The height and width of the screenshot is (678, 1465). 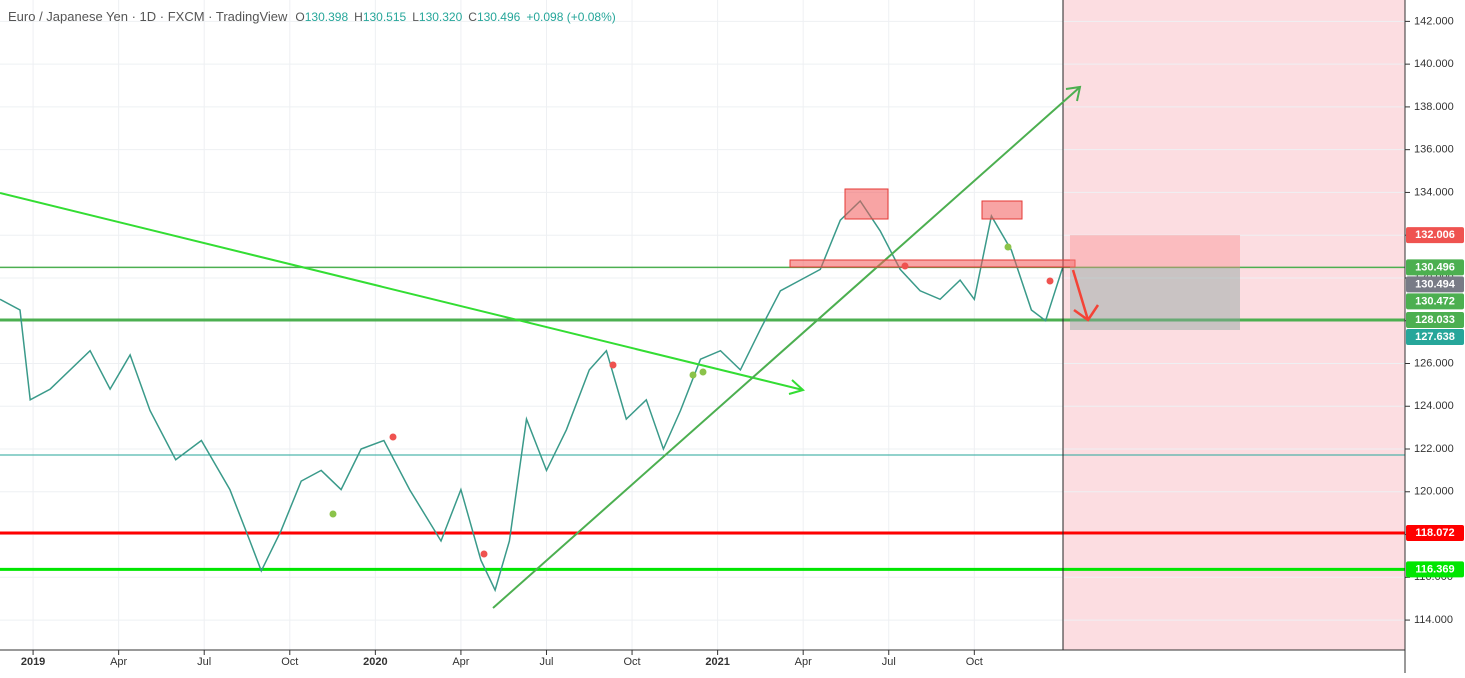 I want to click on time-axis-bg, so click(x=702, y=661).